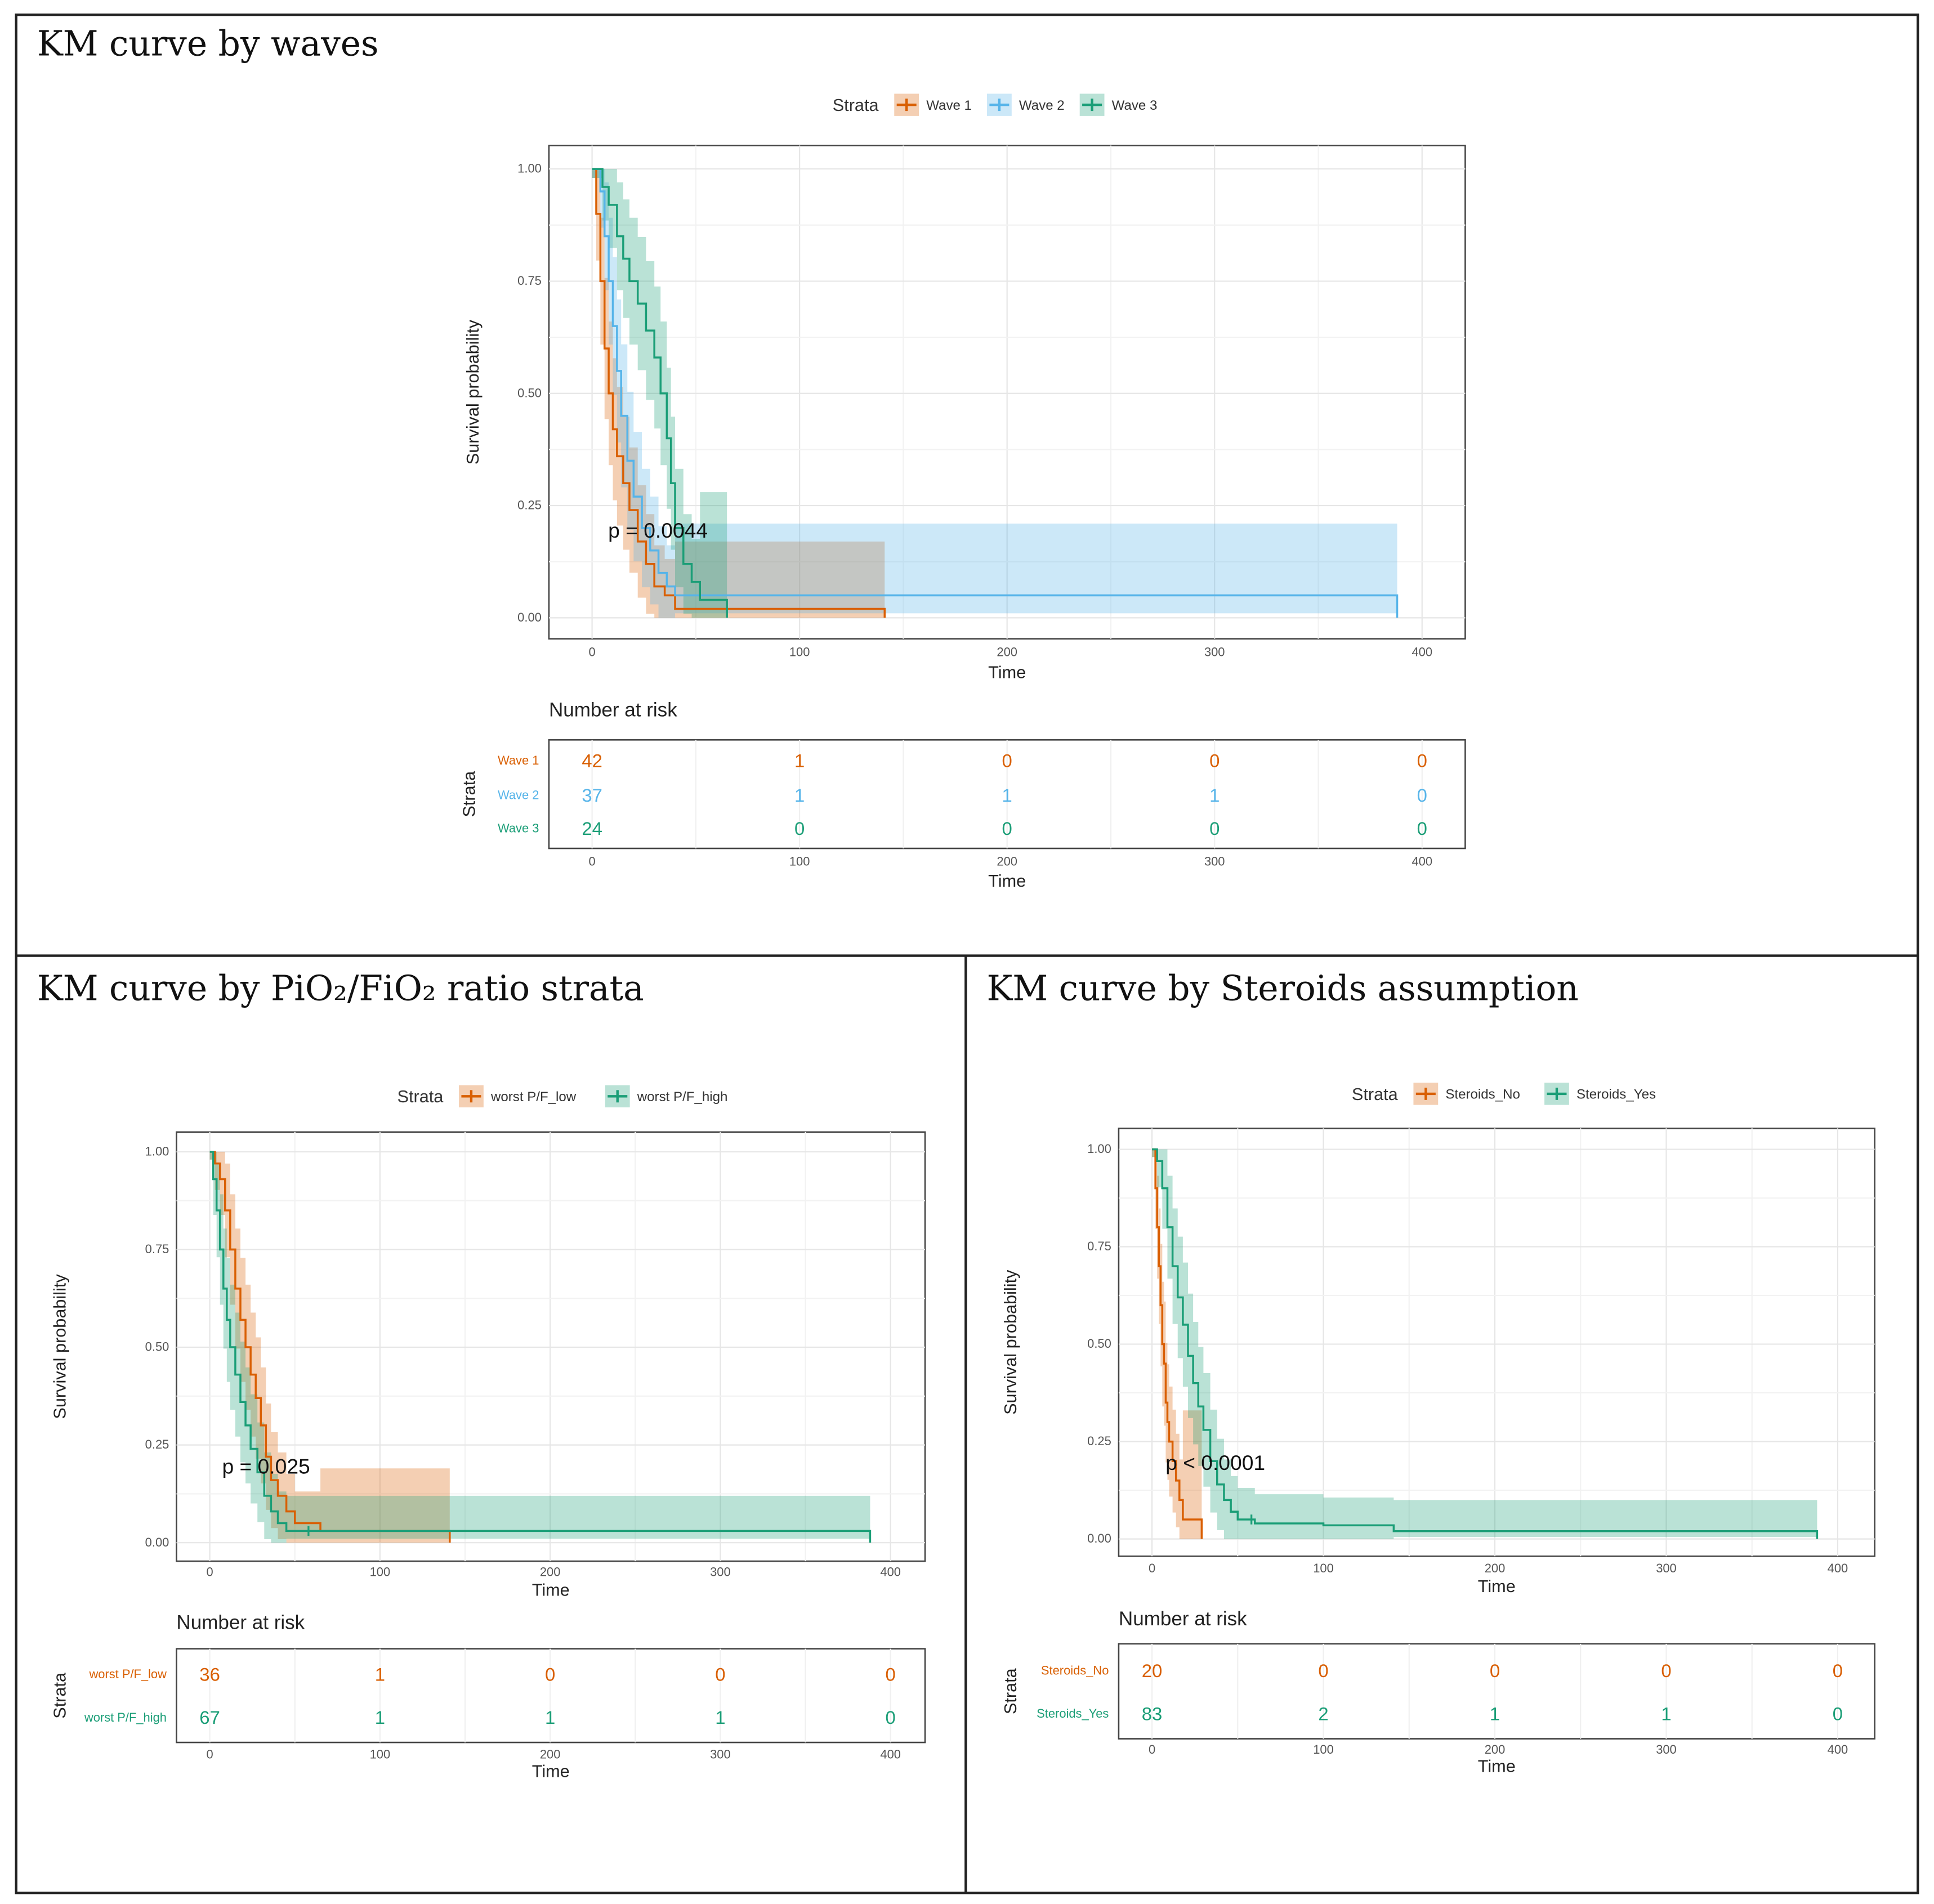 The image size is (1934, 1904). What do you see at coordinates (533, 1097) in the screenshot?
I see `legend-label: worst P/F_low` at bounding box center [533, 1097].